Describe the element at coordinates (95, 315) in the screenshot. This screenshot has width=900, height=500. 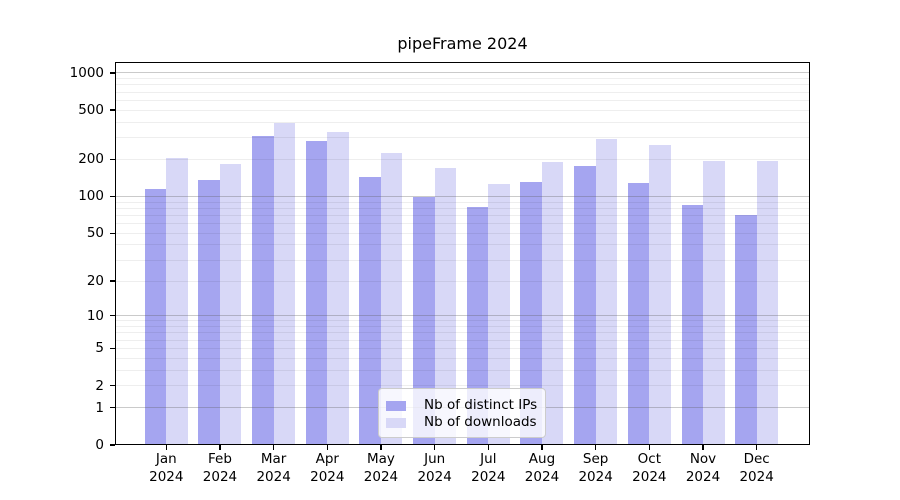
I see `y-tick-label-10: 10` at that location.